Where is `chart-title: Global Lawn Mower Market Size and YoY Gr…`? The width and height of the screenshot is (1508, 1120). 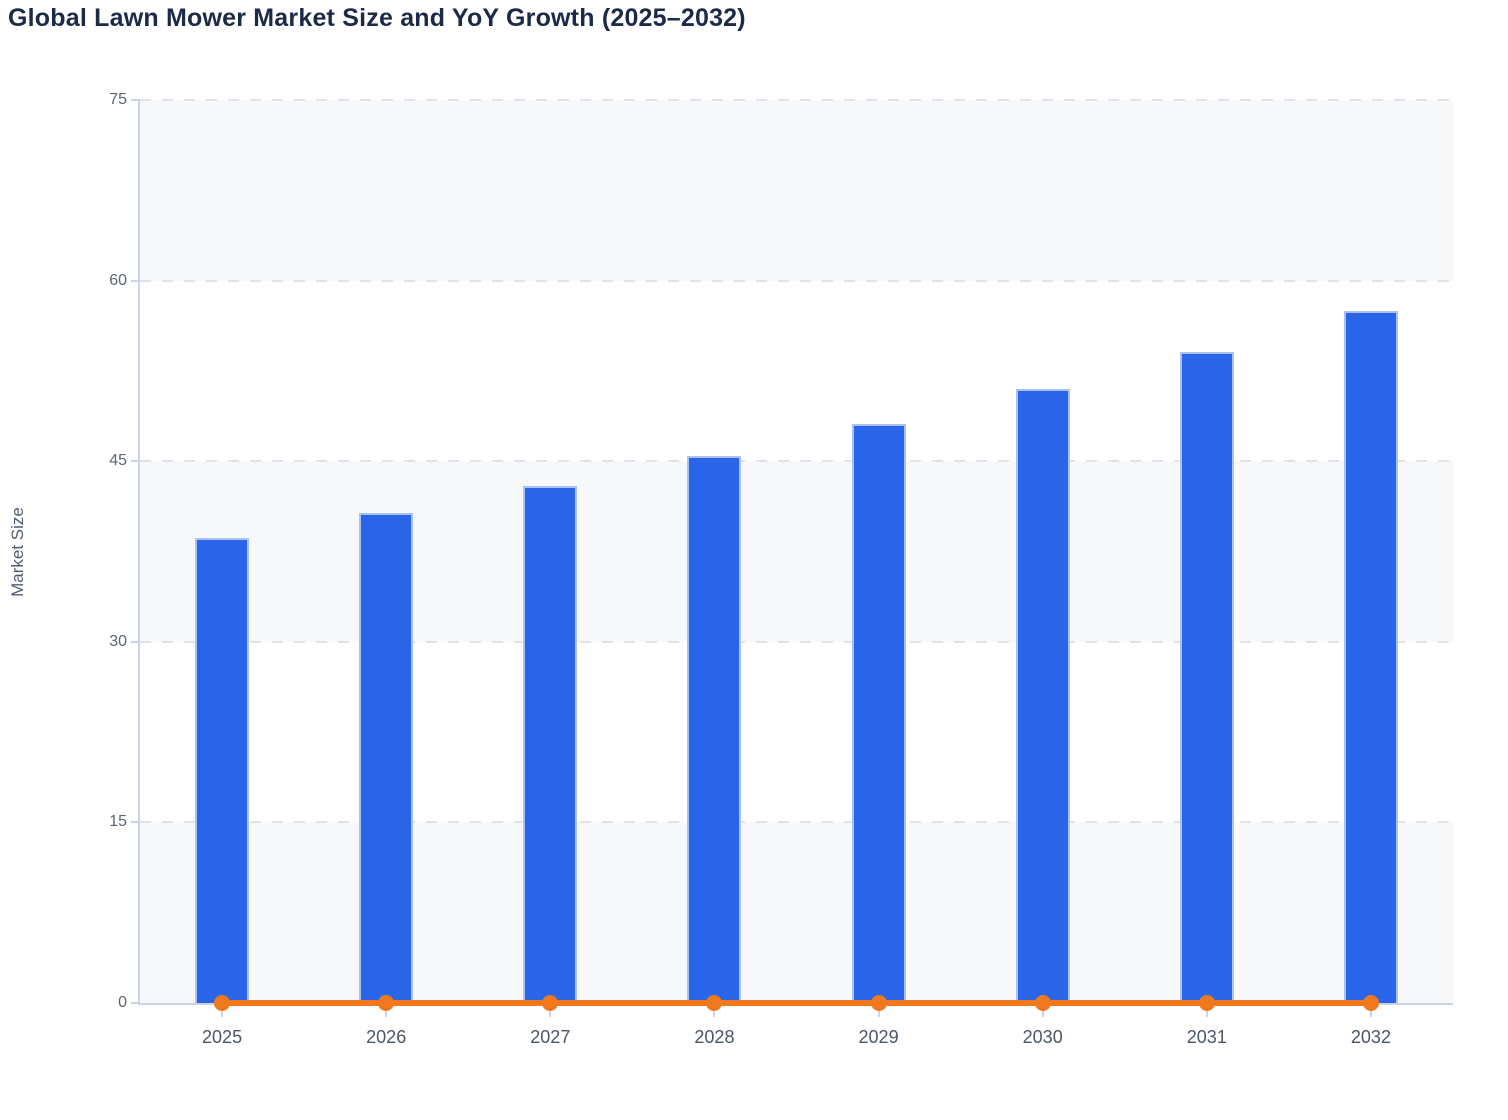
chart-title: Global Lawn Mower Market Size and YoY Gr… is located at coordinates (377, 18).